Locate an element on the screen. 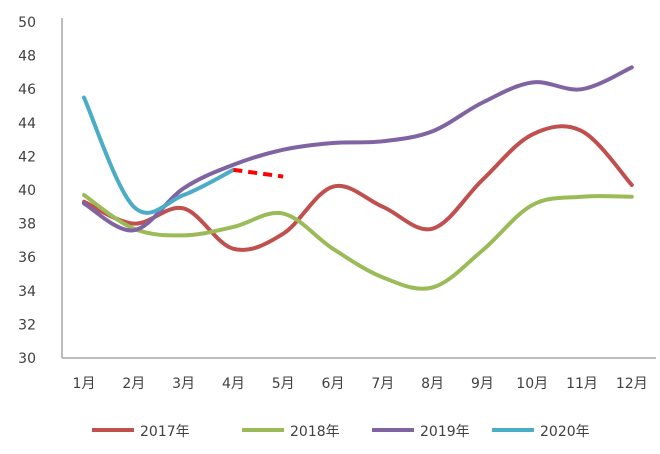 The height and width of the screenshot is (454, 660). x-tick-label: 3月 is located at coordinates (183, 384).